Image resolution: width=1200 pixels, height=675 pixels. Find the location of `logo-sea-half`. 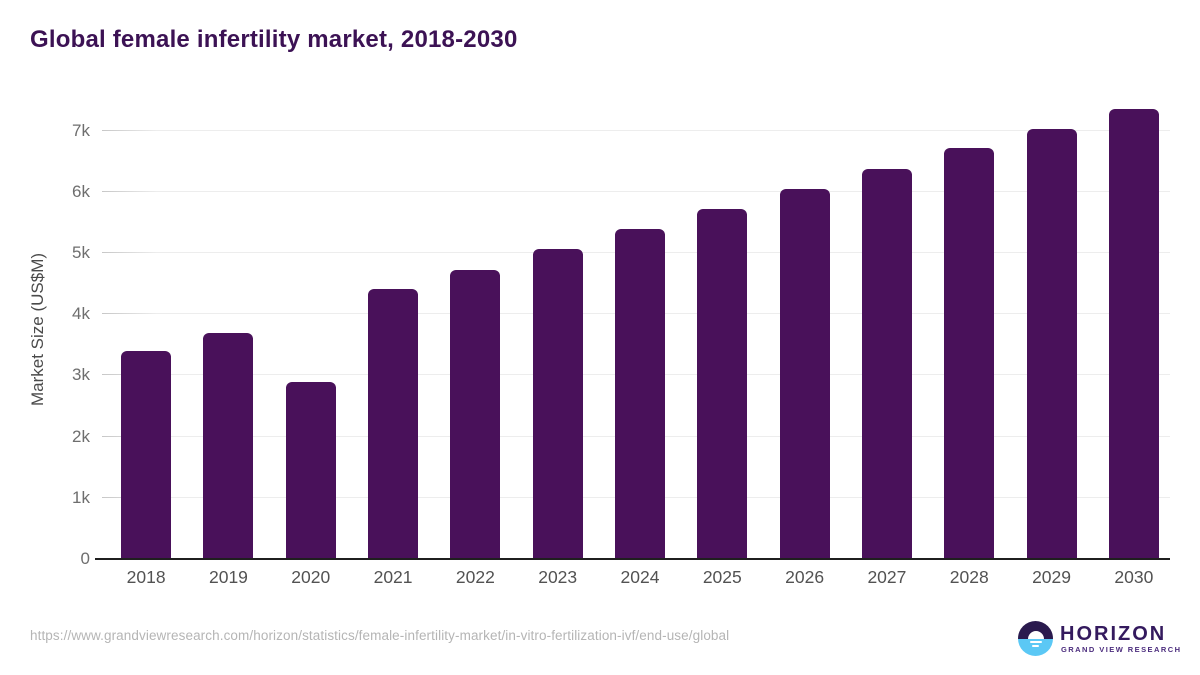

logo-sea-half is located at coordinates (1035, 647).